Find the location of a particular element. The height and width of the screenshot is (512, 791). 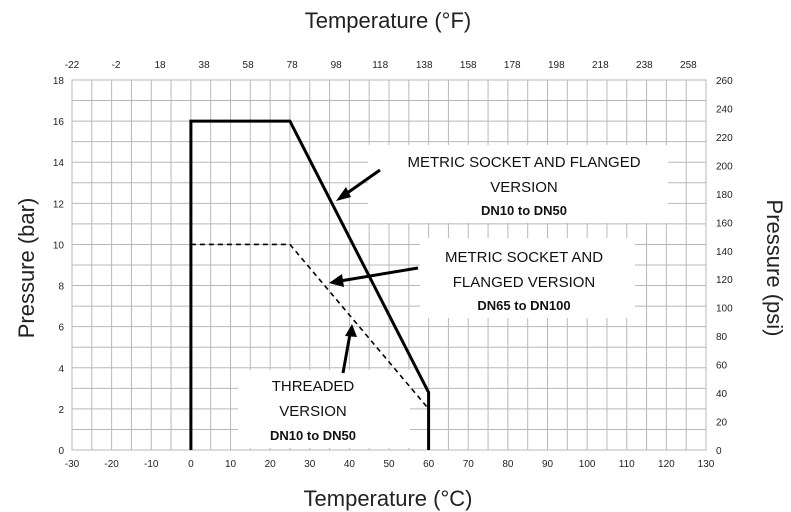

x-bottom-tick-label: 130 is located at coordinates (706, 464).